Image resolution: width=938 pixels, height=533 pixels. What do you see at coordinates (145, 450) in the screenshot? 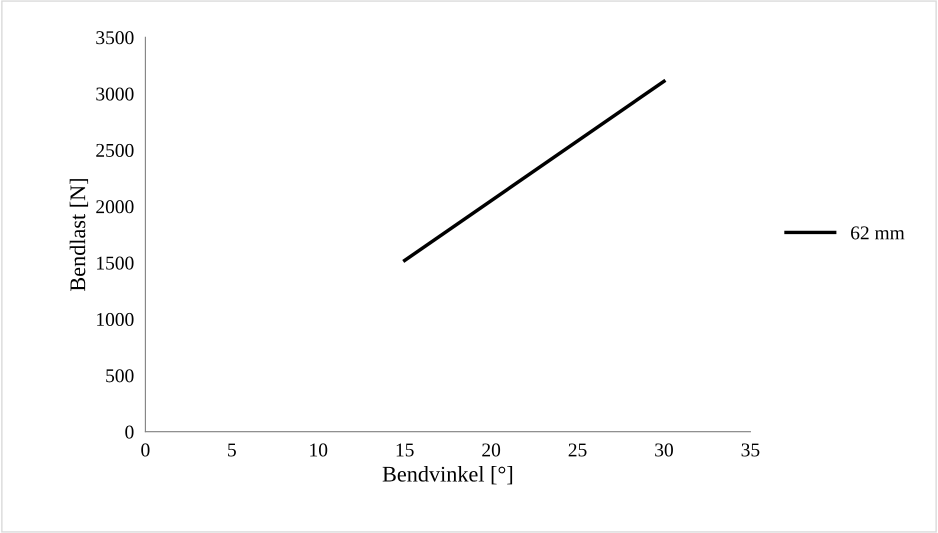
I see `x-tick-label: 0` at bounding box center [145, 450].